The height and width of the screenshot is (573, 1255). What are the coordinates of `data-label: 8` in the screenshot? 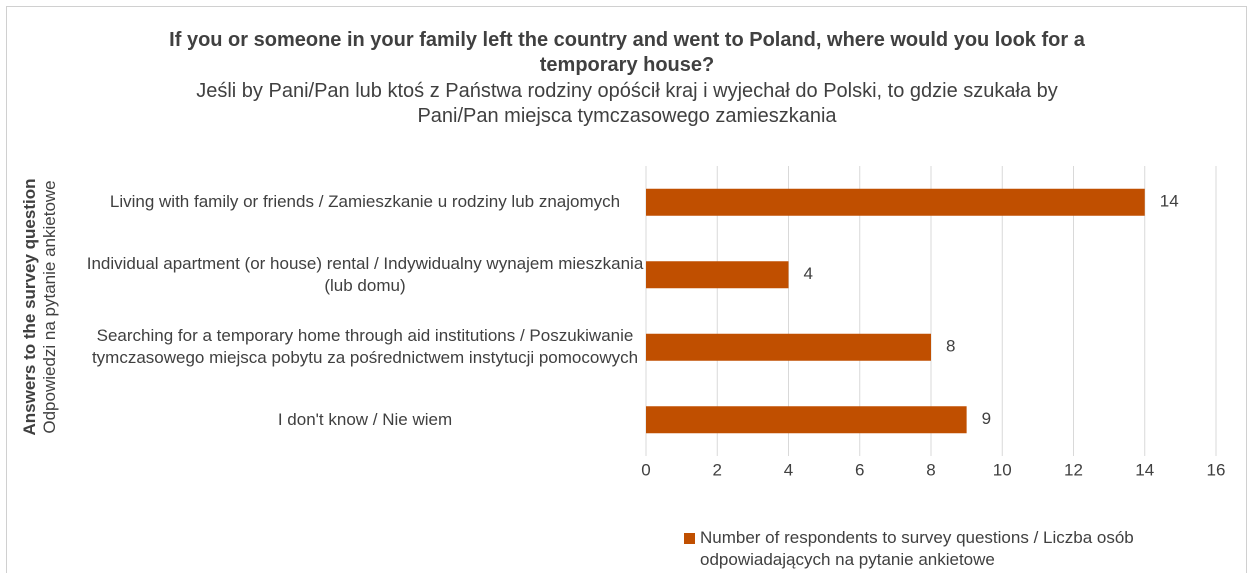 It's located at (950, 346).